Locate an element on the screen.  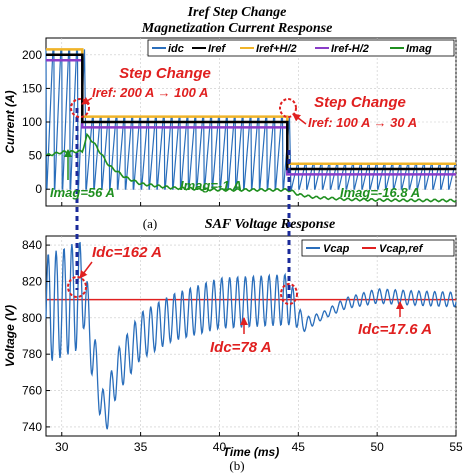
legend-label-imag: Imag is located at coordinates (419, 49).